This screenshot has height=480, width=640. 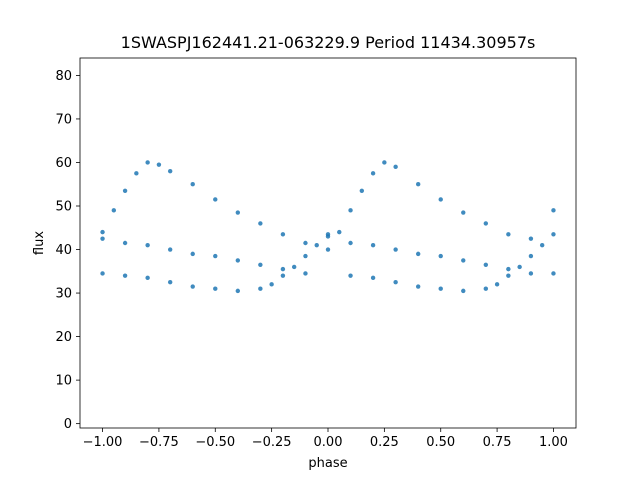 I want to click on y-tick-label: 60, so click(x=63, y=163).